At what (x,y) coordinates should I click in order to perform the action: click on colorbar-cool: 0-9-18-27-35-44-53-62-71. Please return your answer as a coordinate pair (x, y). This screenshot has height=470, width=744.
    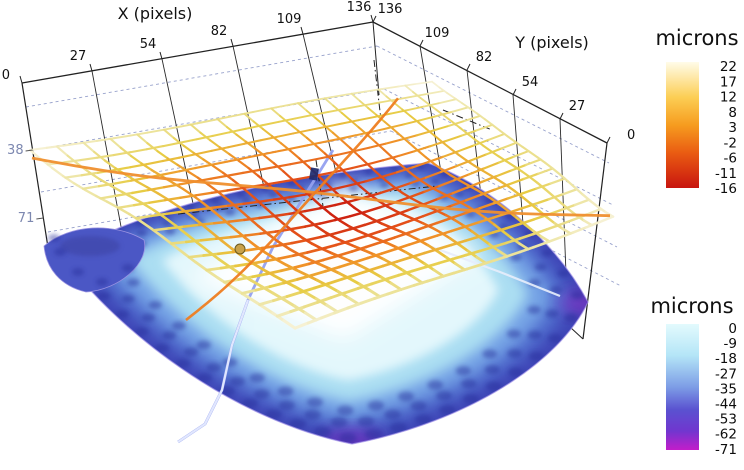
    Looking at the image, I should click on (701, 389).